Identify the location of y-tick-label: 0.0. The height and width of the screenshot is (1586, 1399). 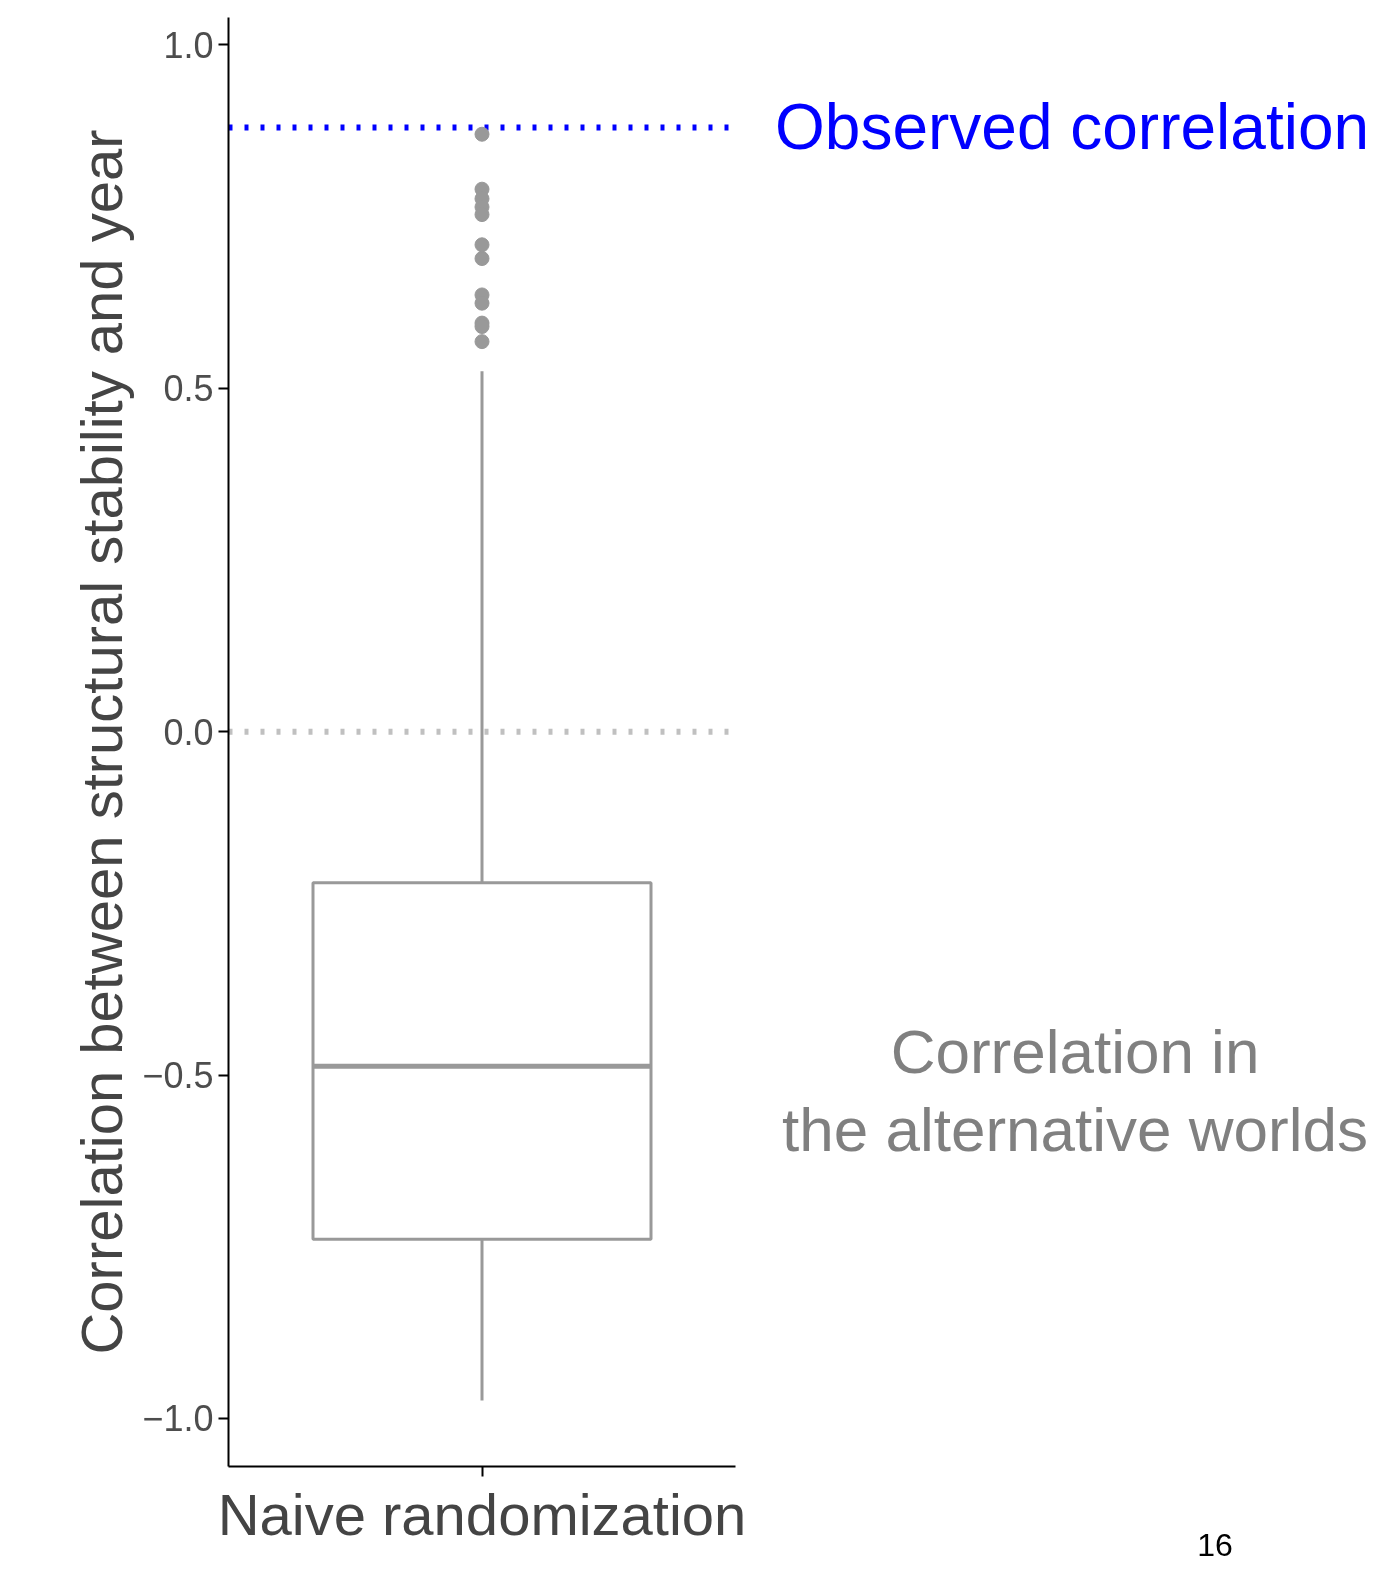
(188, 732).